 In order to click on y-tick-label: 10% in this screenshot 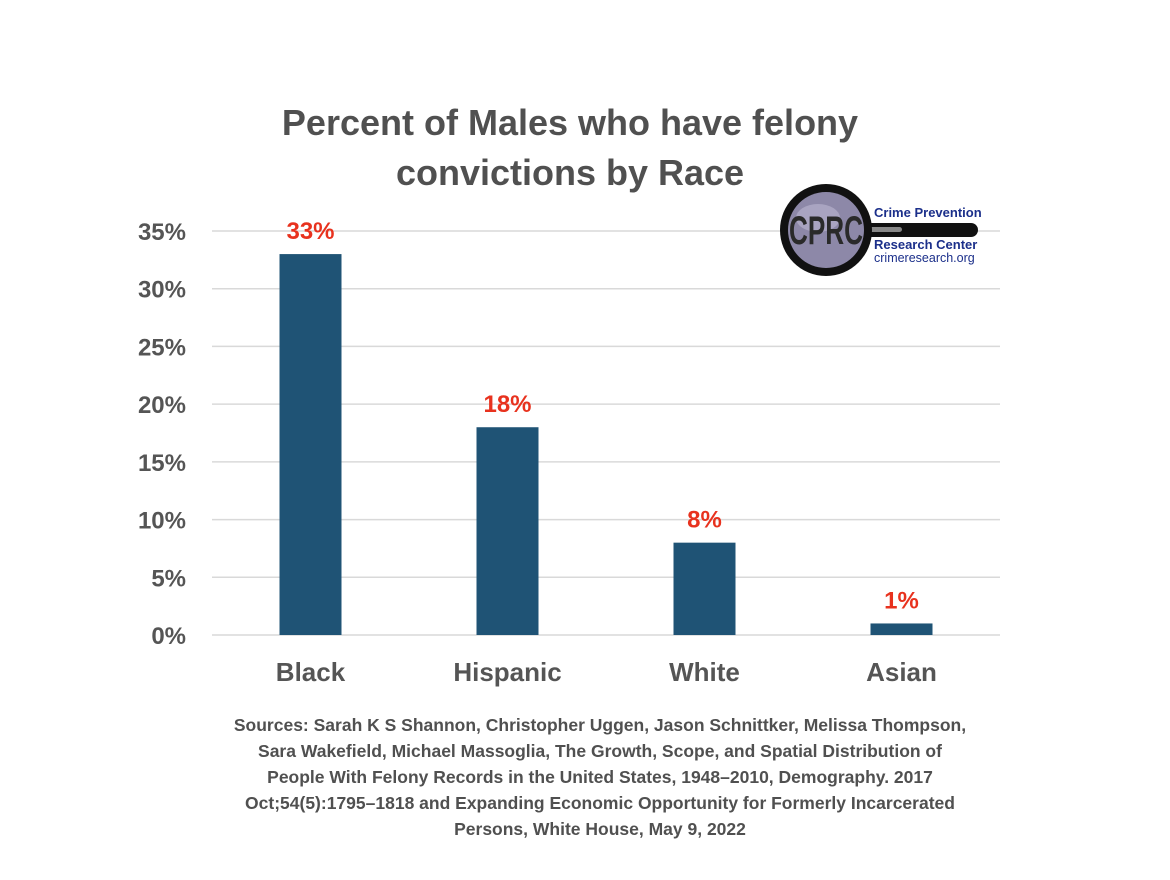, I will do `click(162, 521)`.